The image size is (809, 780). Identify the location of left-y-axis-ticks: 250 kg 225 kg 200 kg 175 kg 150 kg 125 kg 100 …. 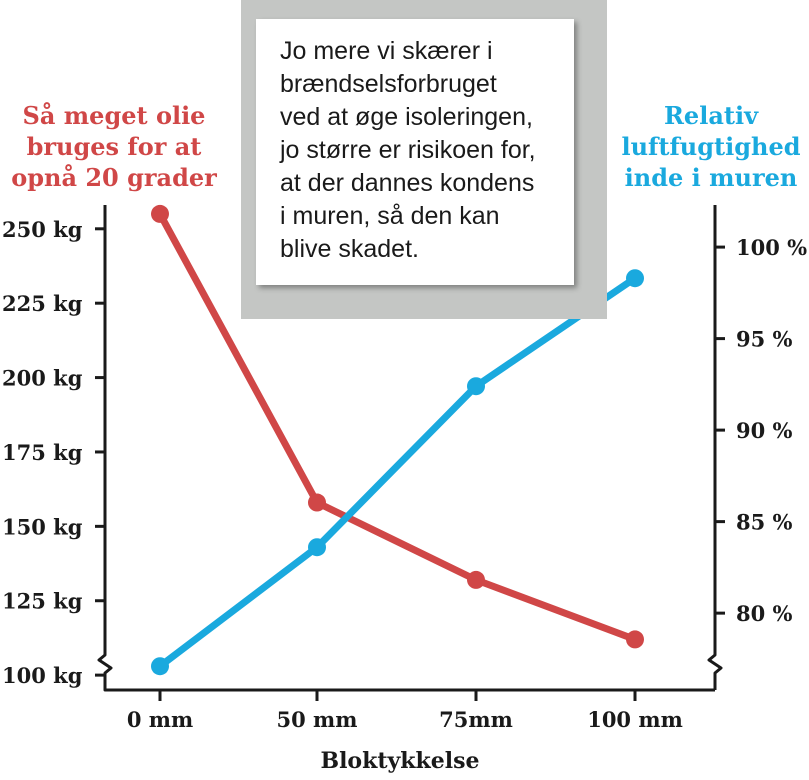
(53, 452).